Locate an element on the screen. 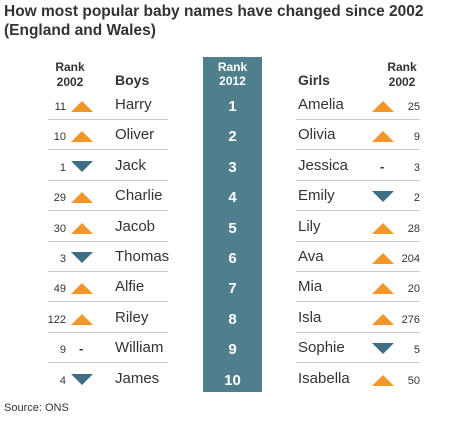 The height and width of the screenshot is (421, 464). rank-2012-value: 9 is located at coordinates (232, 350).